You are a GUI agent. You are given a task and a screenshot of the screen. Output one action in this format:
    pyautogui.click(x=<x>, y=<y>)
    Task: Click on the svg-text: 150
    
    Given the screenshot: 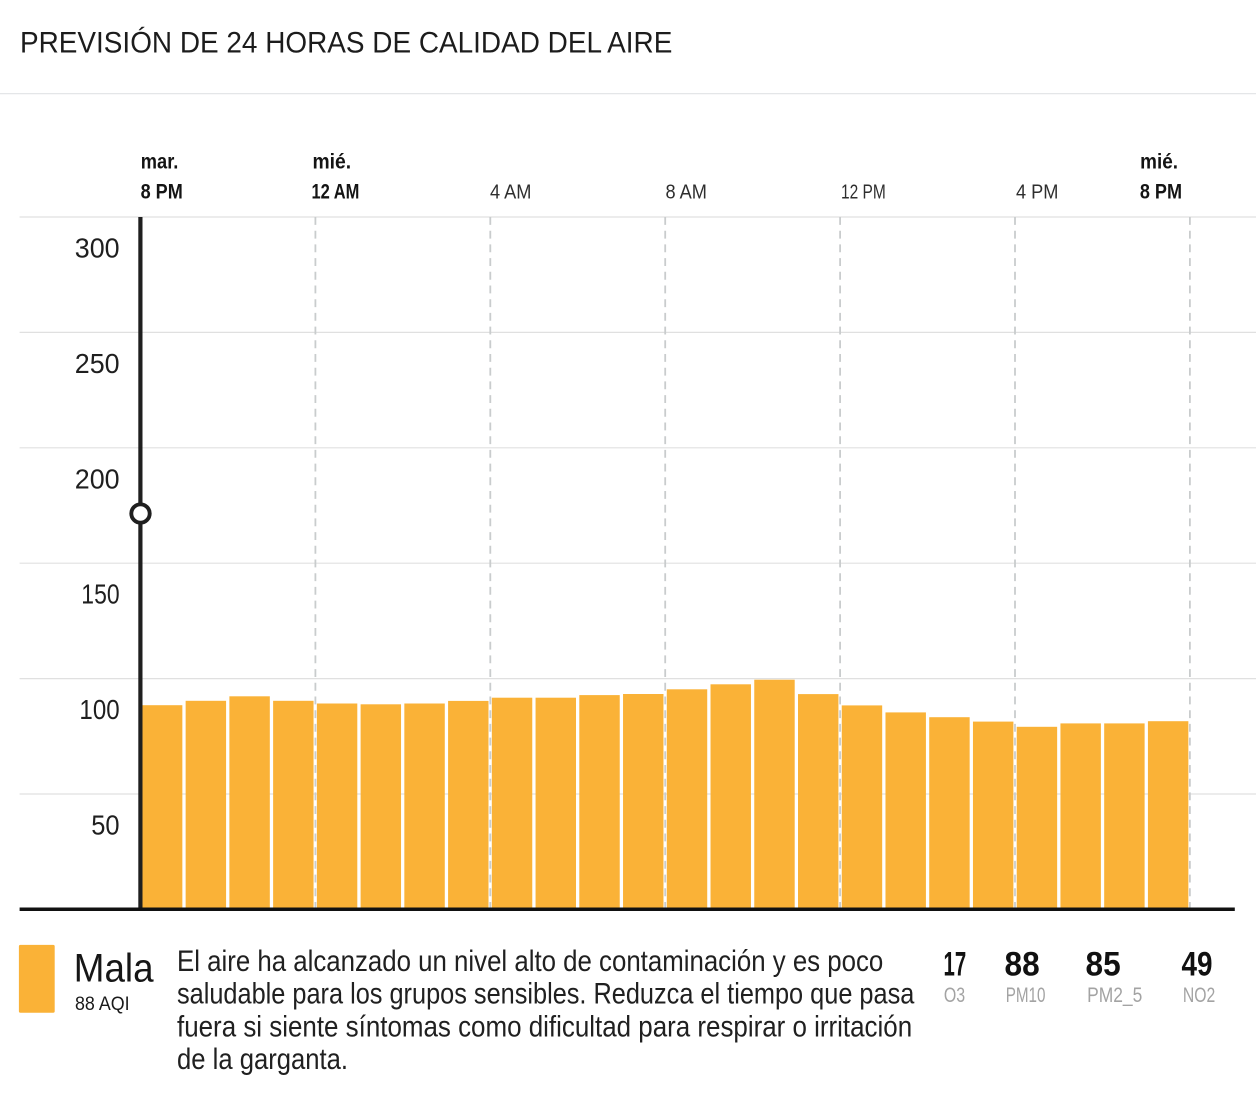 What is the action you would take?
    pyautogui.click(x=100, y=595)
    